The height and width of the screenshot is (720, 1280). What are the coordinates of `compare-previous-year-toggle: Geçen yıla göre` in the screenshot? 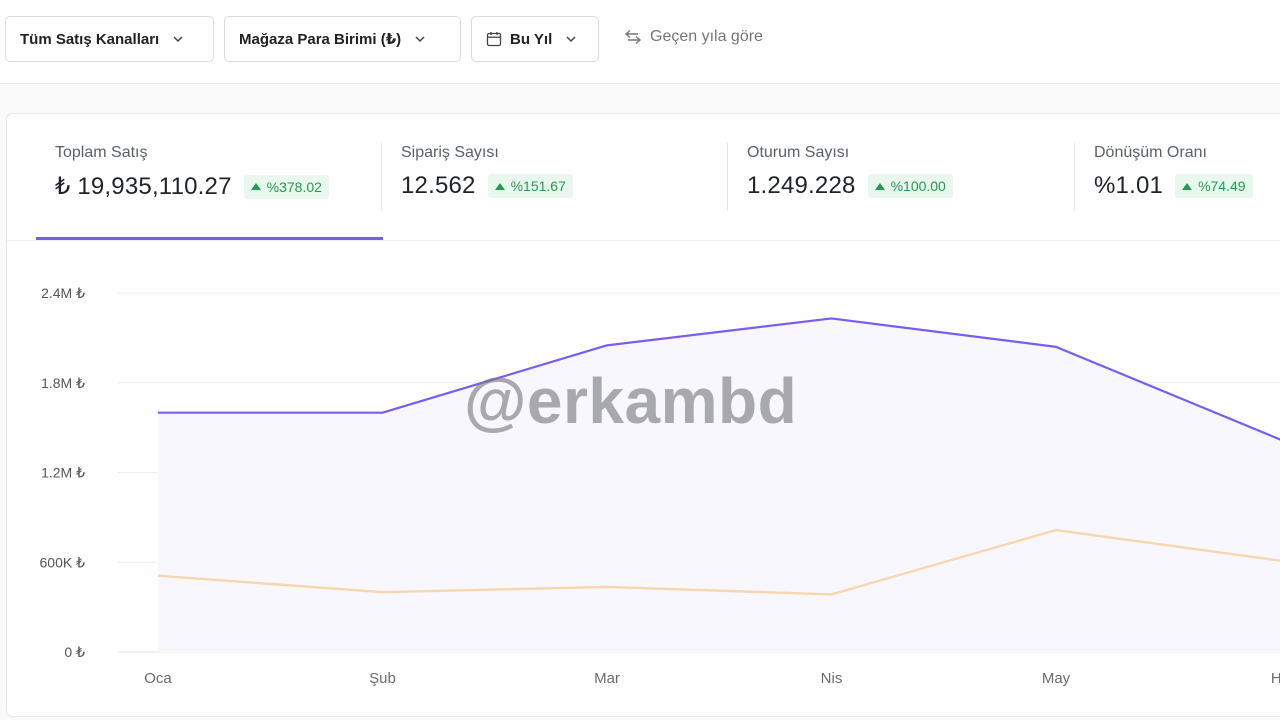 It's located at (693, 37).